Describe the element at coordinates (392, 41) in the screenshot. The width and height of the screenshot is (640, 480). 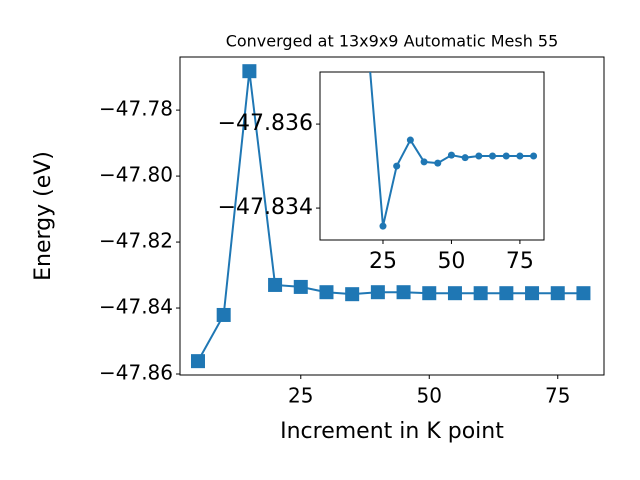
I see `chart-title: Converged at 13x9x9 Automatic Mesh 55` at that location.